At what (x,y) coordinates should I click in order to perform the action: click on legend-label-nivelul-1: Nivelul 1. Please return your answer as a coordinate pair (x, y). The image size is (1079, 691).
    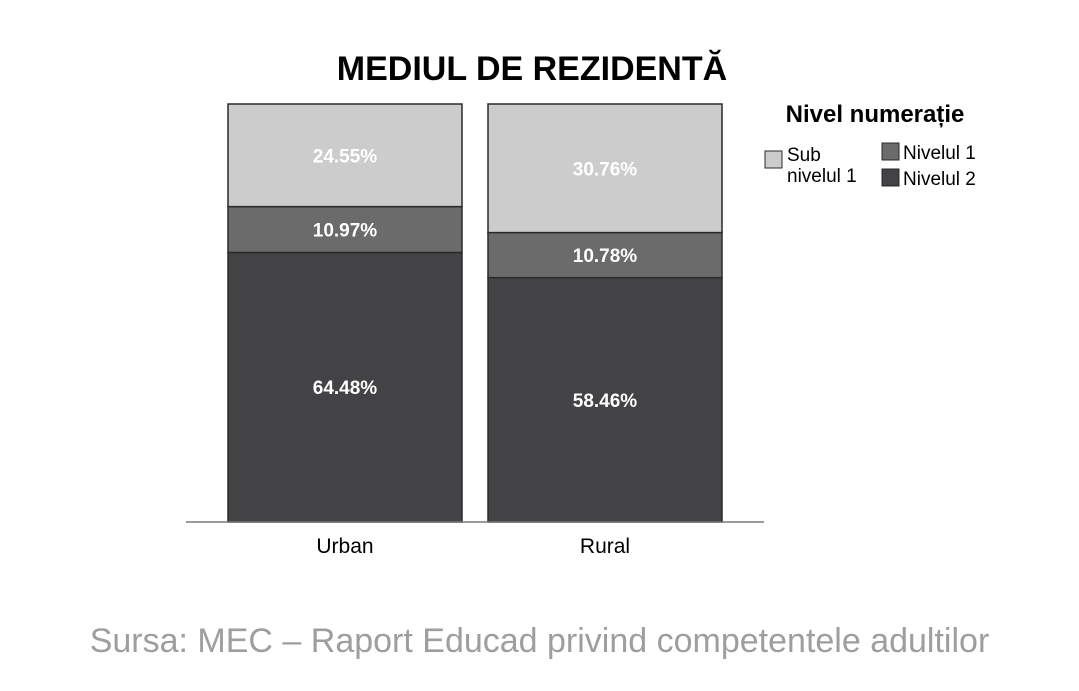
    Looking at the image, I should click on (939, 153).